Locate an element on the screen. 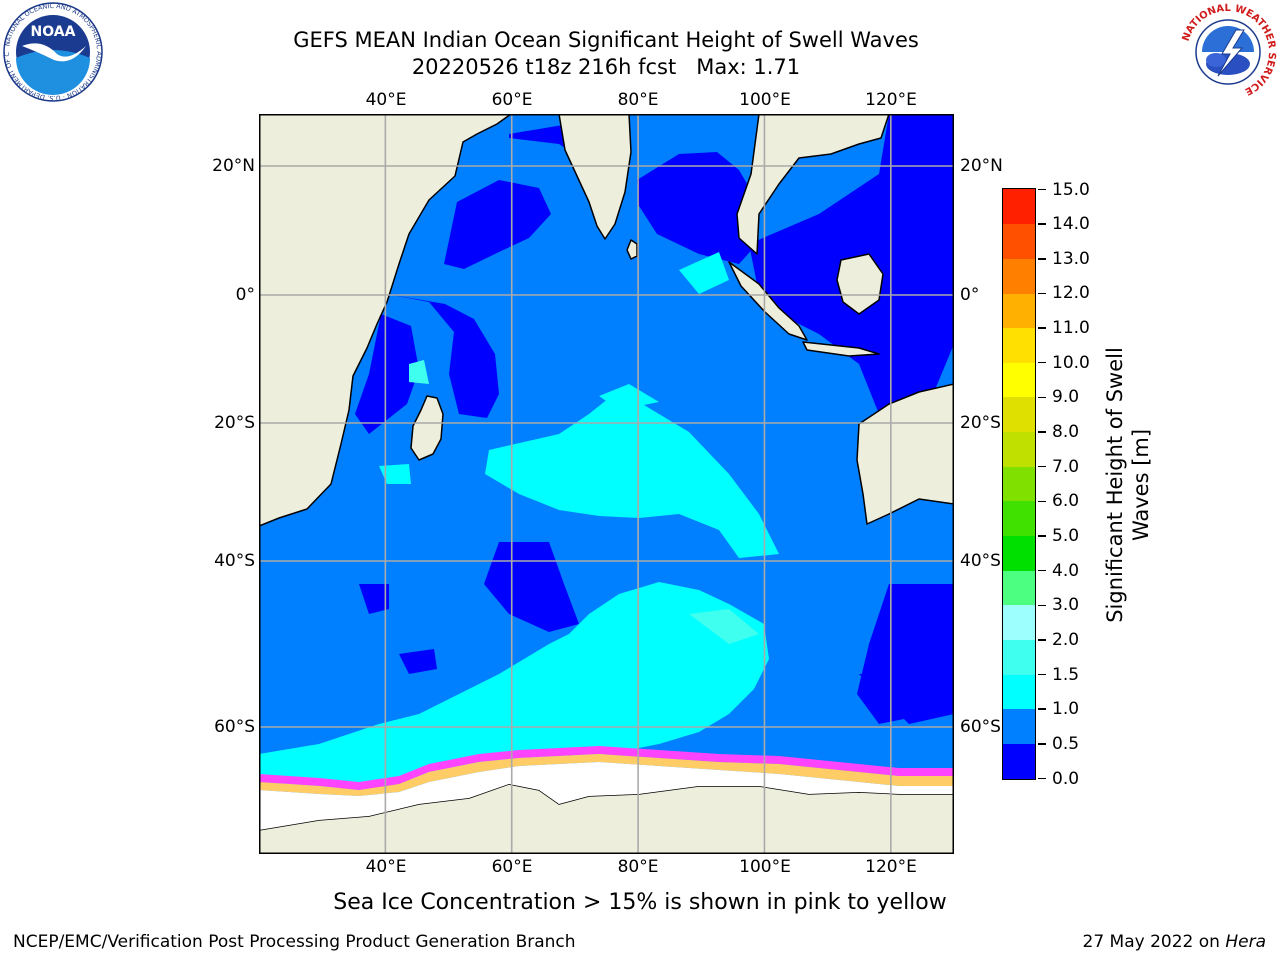 Image resolution: width=1280 pixels, height=960 pixels. lon-tick-top-100: 100°E is located at coordinates (765, 100).